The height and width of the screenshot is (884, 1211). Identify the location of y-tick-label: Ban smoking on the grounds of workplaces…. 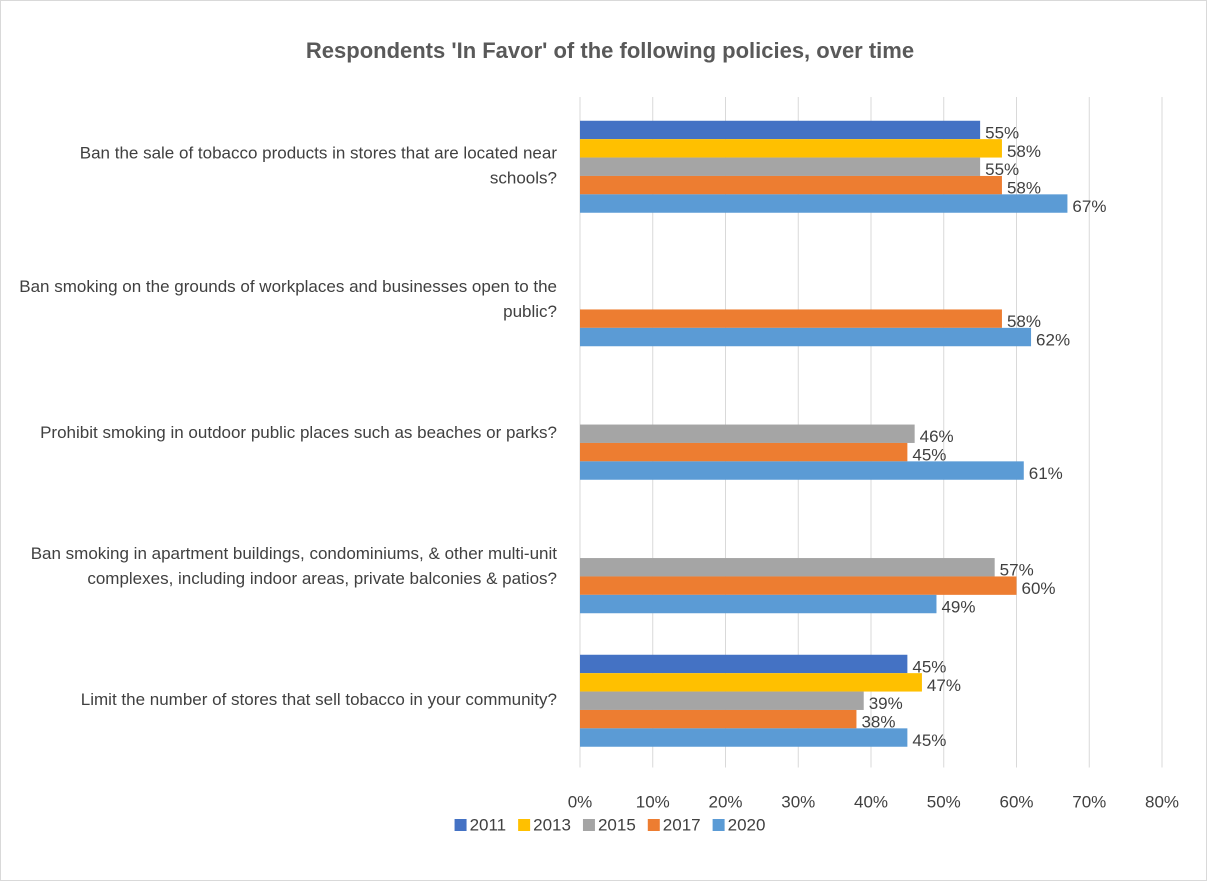
(288, 299).